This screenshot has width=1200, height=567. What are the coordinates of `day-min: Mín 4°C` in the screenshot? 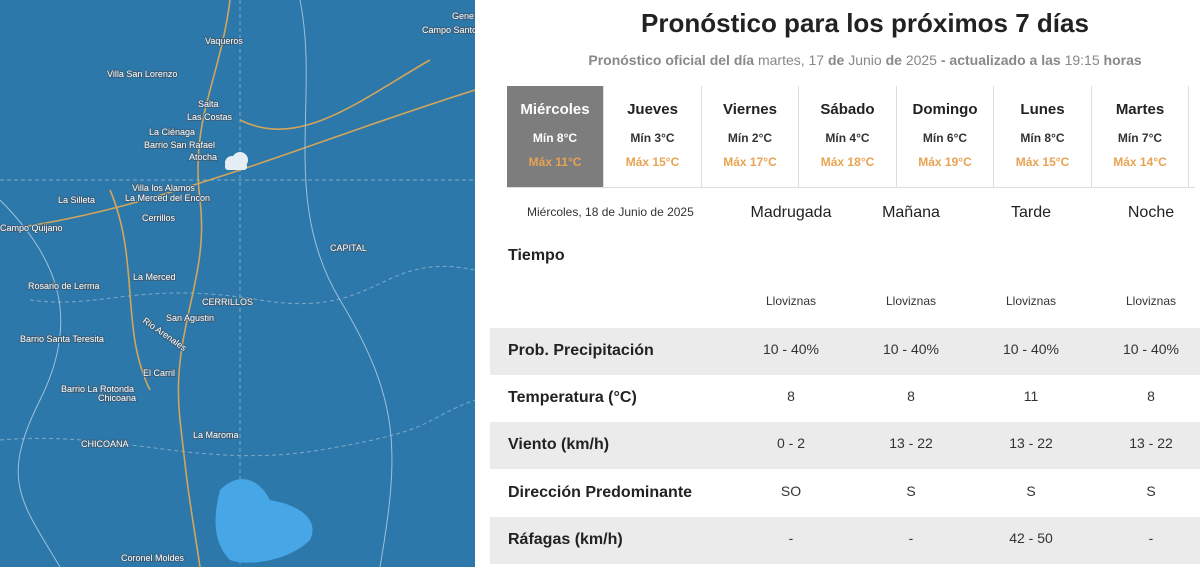 It's located at (847, 138).